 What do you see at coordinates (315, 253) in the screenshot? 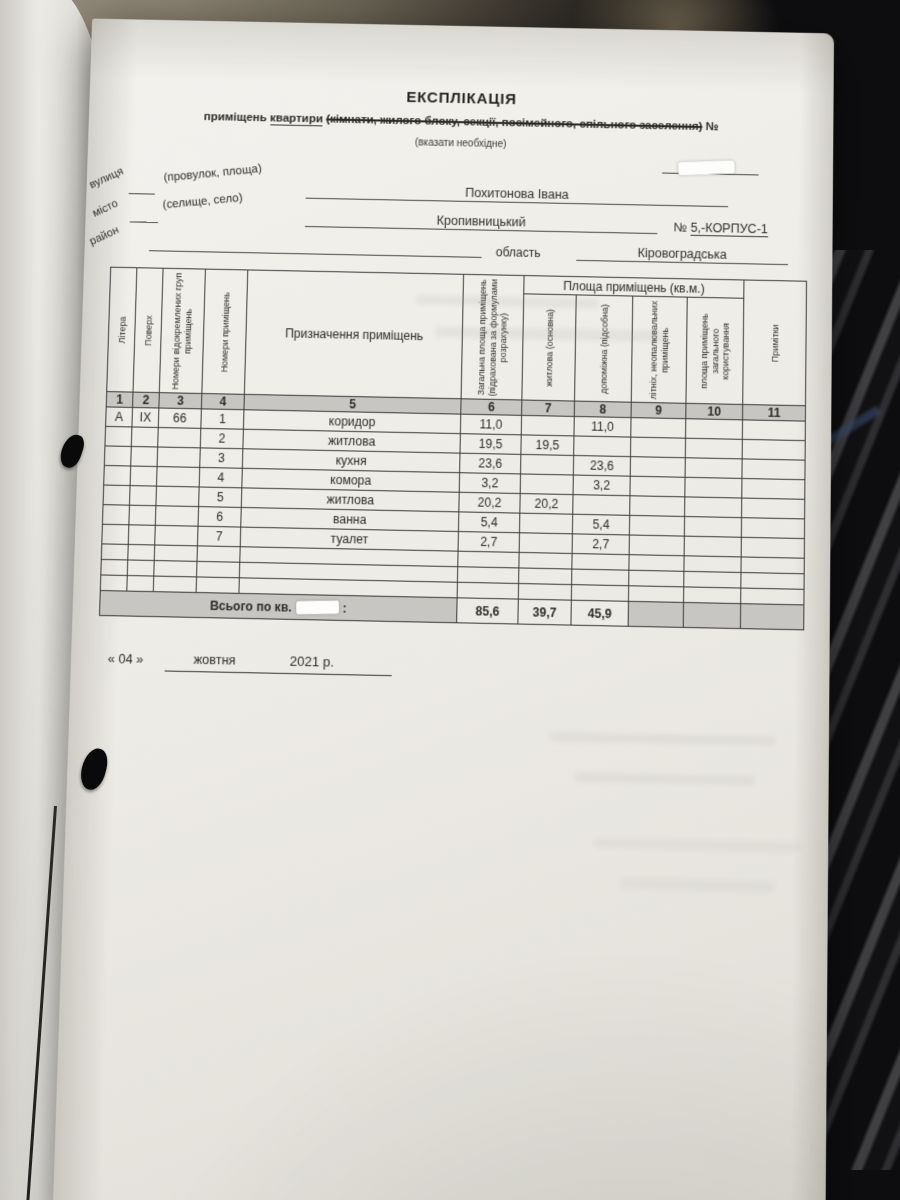
I see `district-line` at bounding box center [315, 253].